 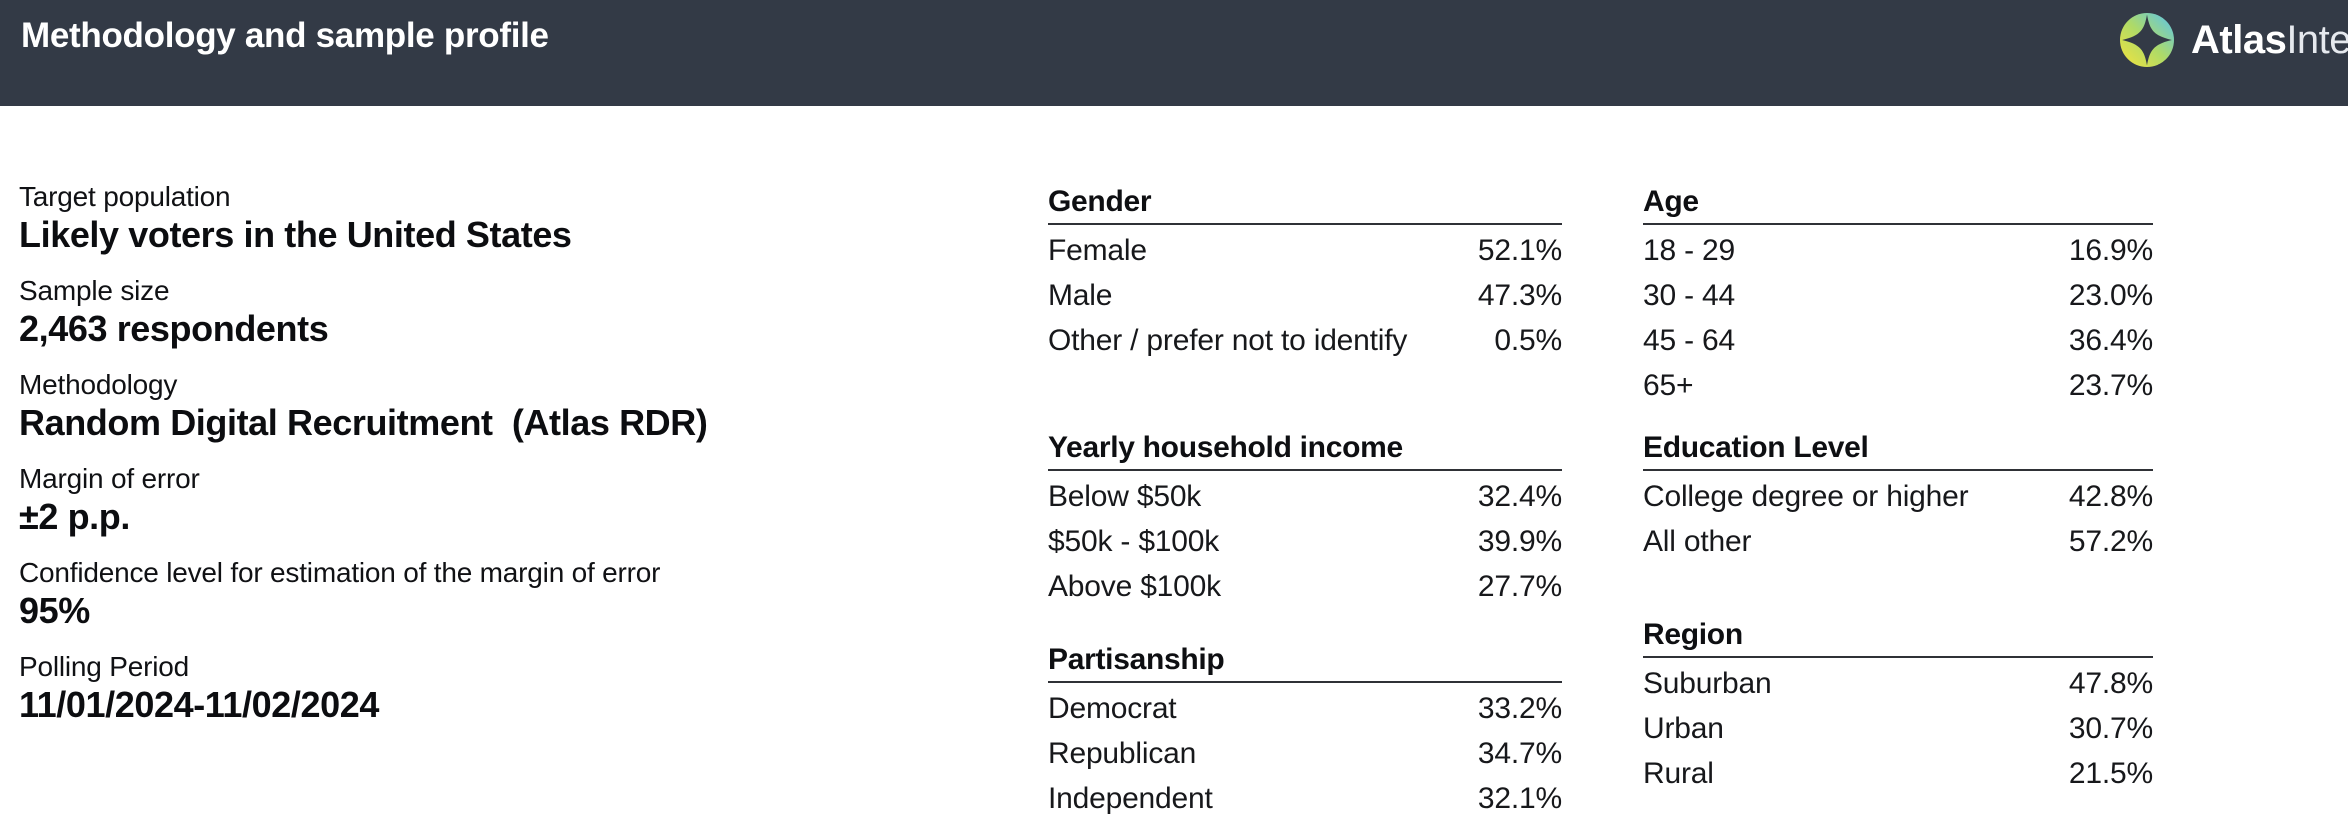 I want to click on section-title: Gender, so click(x=1305, y=204).